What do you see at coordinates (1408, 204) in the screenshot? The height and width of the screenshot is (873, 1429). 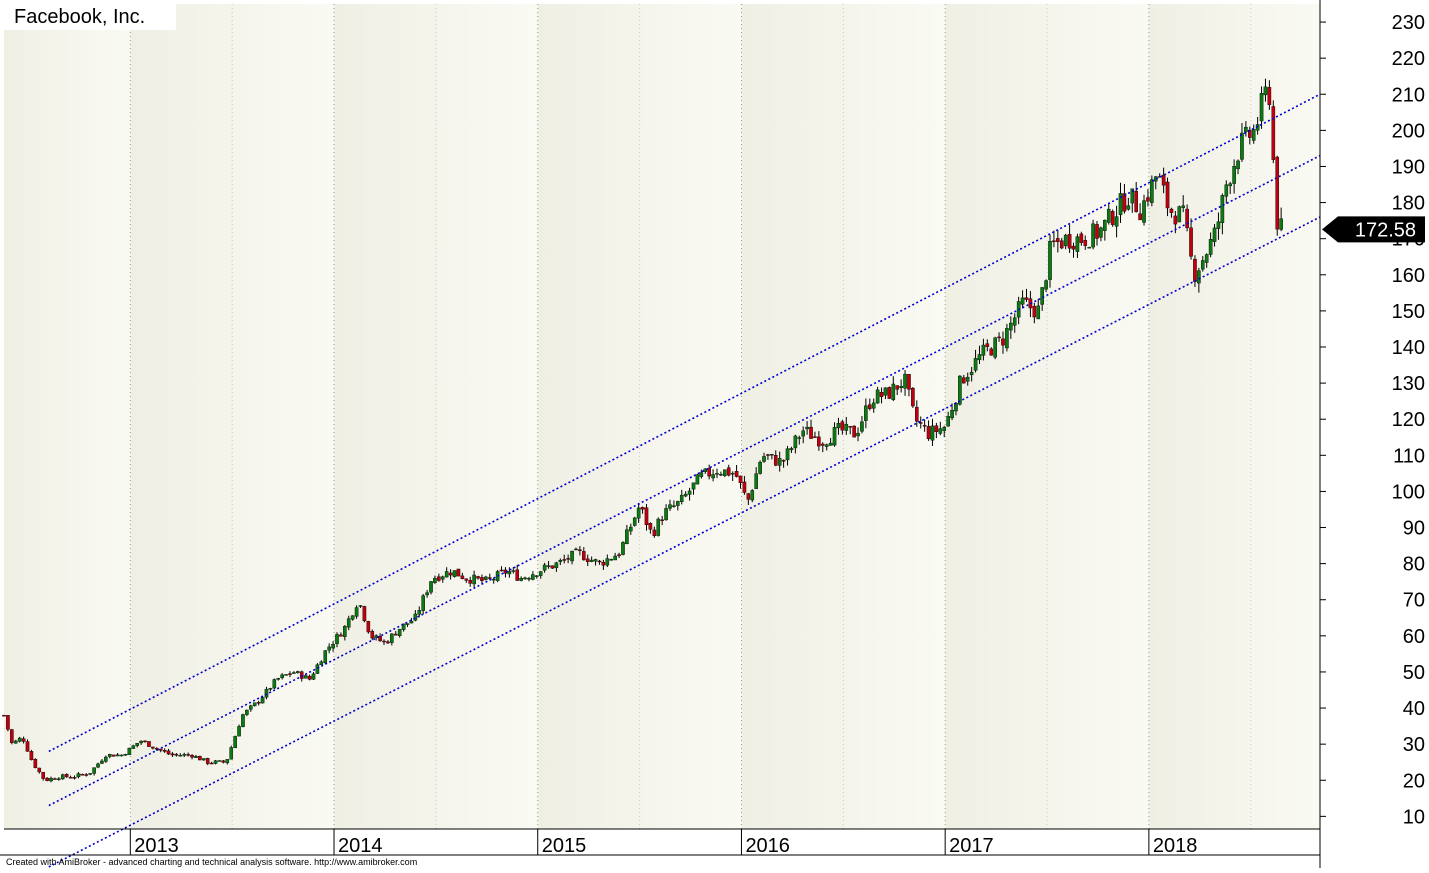 I see `y-tick-label: 180` at bounding box center [1408, 204].